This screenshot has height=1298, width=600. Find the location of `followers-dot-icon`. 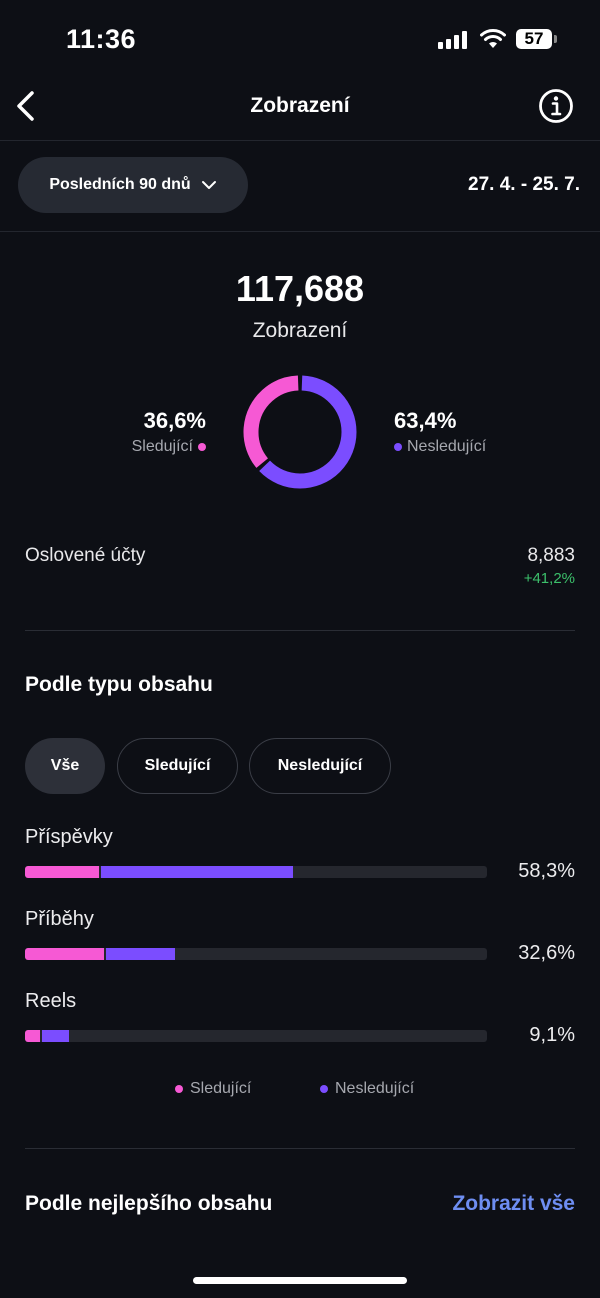

followers-dot-icon is located at coordinates (202, 447).